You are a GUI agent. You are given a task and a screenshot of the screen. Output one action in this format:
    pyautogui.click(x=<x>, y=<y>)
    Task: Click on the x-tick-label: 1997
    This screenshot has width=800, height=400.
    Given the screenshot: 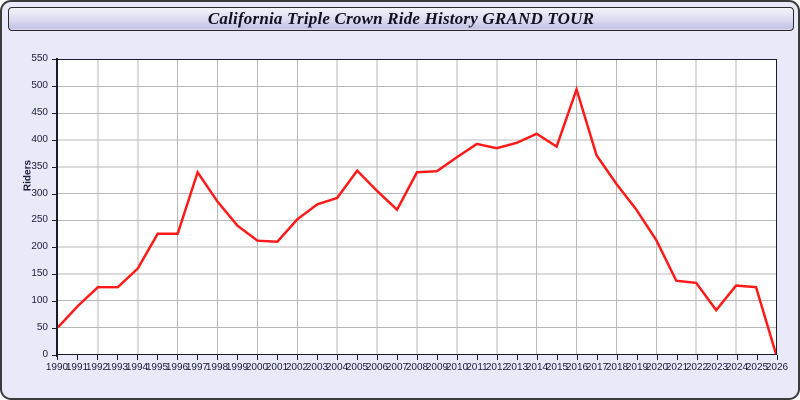 What is the action you would take?
    pyautogui.click(x=197, y=367)
    